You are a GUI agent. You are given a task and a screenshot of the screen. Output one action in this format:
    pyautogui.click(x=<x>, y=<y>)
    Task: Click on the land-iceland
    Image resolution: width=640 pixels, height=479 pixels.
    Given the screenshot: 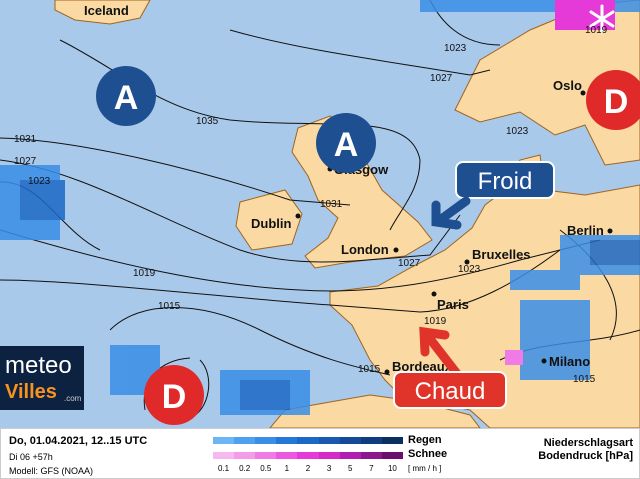 What is the action you would take?
    pyautogui.click(x=102, y=12)
    